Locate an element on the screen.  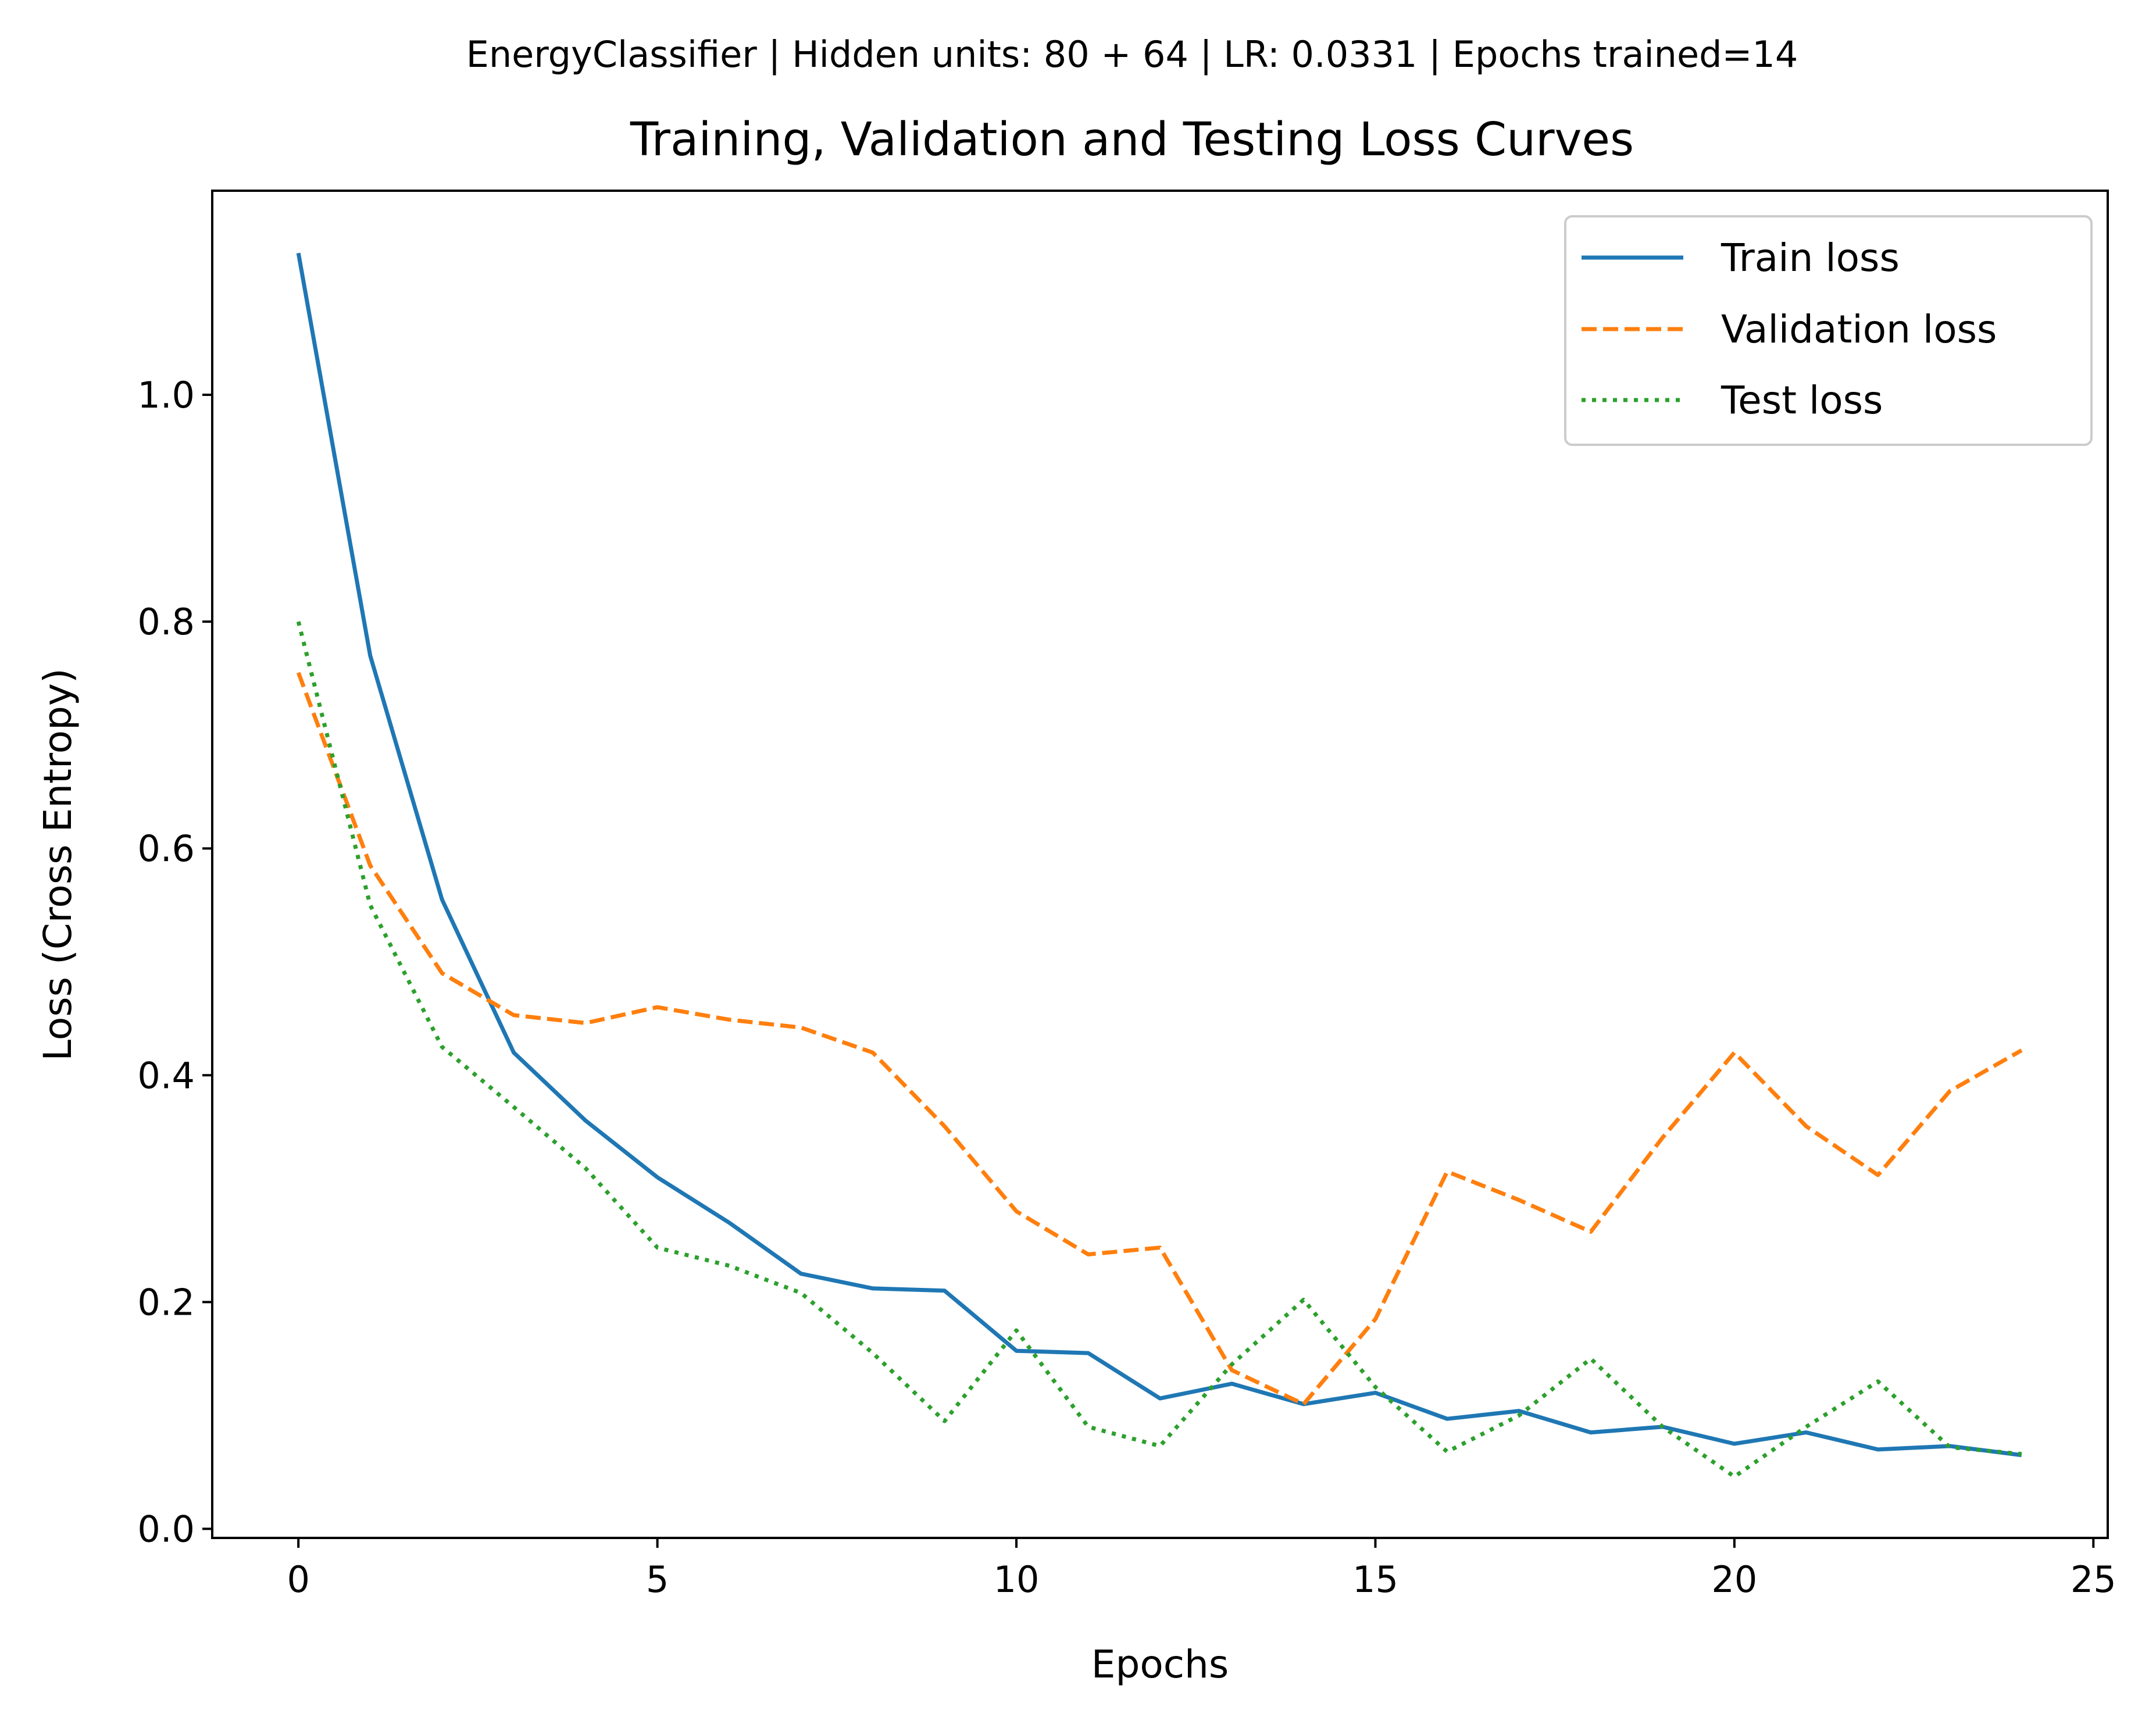
y-axis-label: Loss (Cross Entropy) is located at coordinates (57, 864).